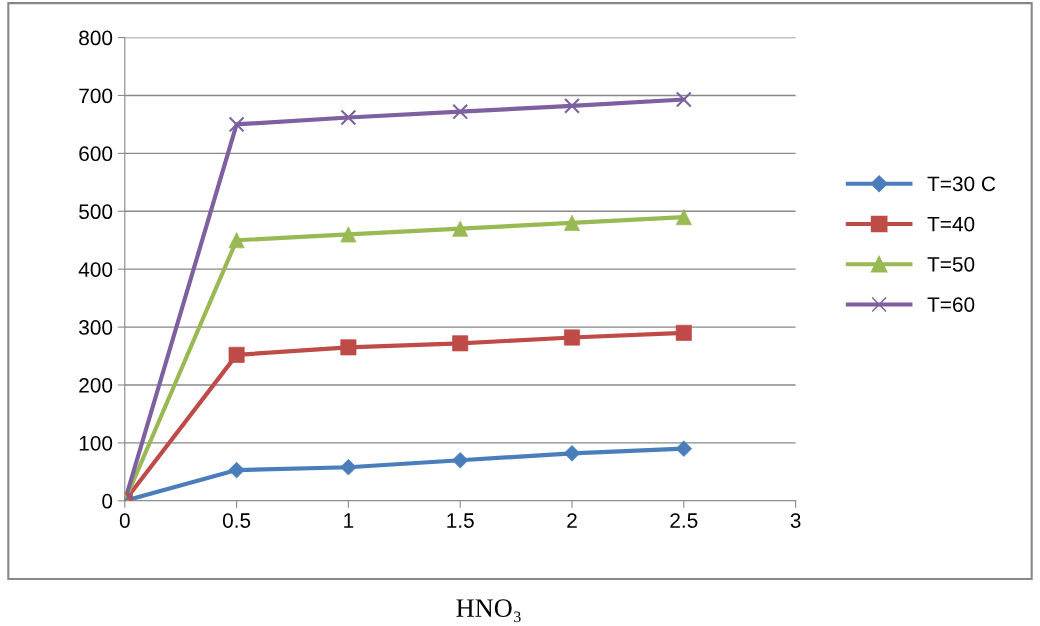 Image resolution: width=1040 pixels, height=626 pixels. I want to click on y-tick-label: 200, so click(96, 385).